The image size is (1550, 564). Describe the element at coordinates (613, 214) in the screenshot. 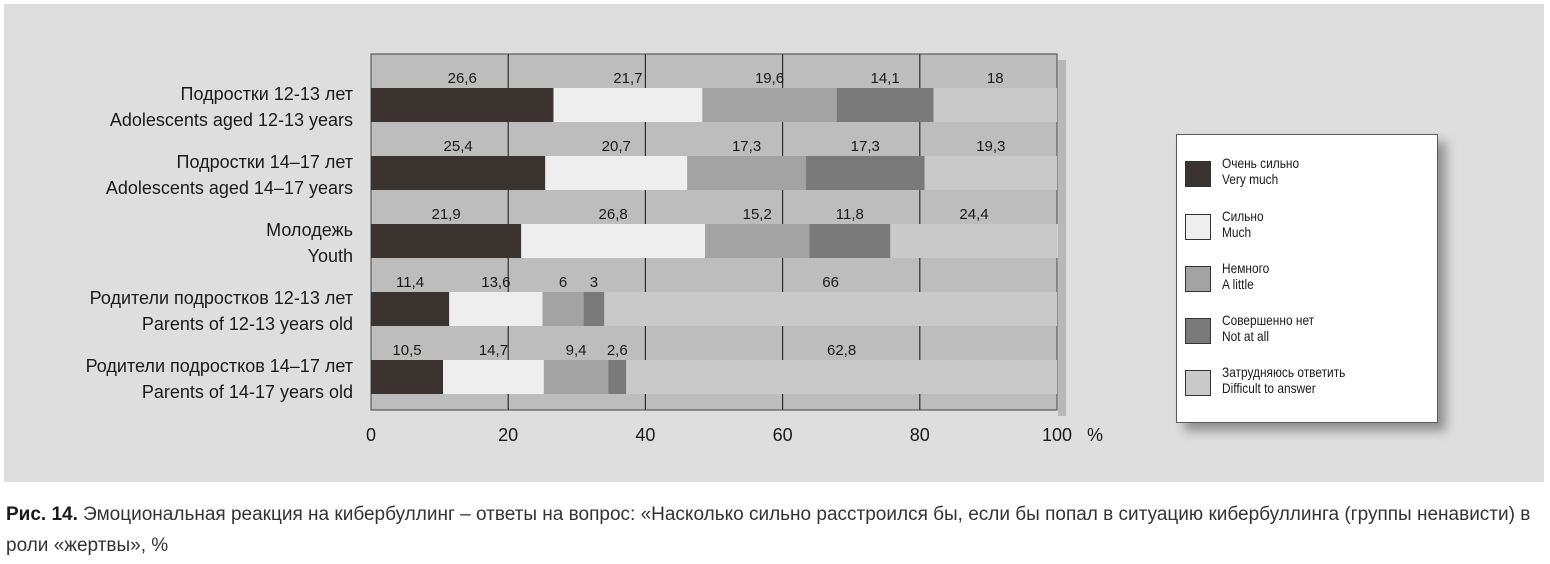

I see `value-label: 26,8` at that location.